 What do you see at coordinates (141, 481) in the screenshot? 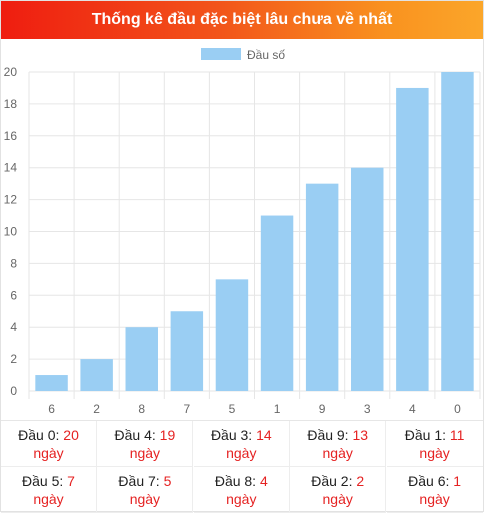
I see `stat-label: Đầu 7:` at bounding box center [141, 481].